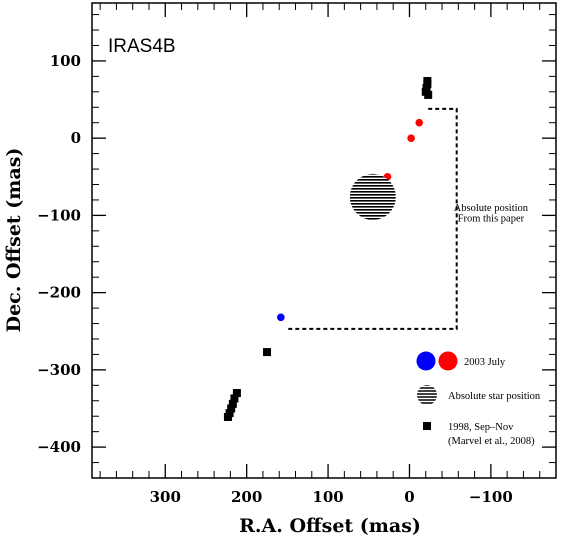  Describe the element at coordinates (330, 526) in the screenshot. I see `x-axis-title: R.A. Offset (mas)` at that location.